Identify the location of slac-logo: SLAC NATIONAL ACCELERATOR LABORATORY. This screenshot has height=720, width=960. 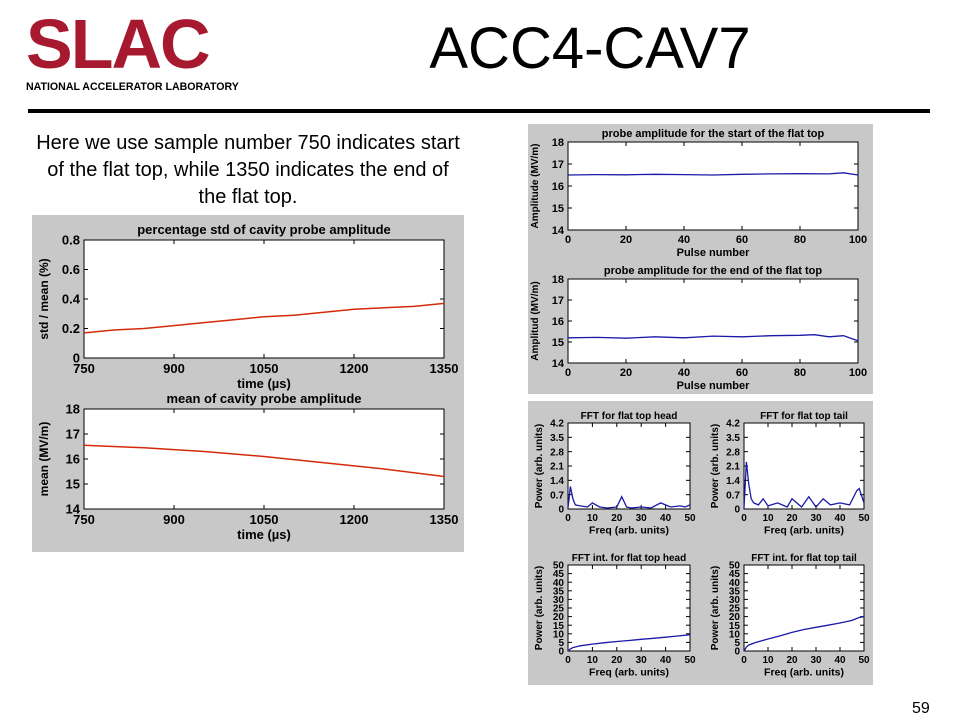
(132, 49).